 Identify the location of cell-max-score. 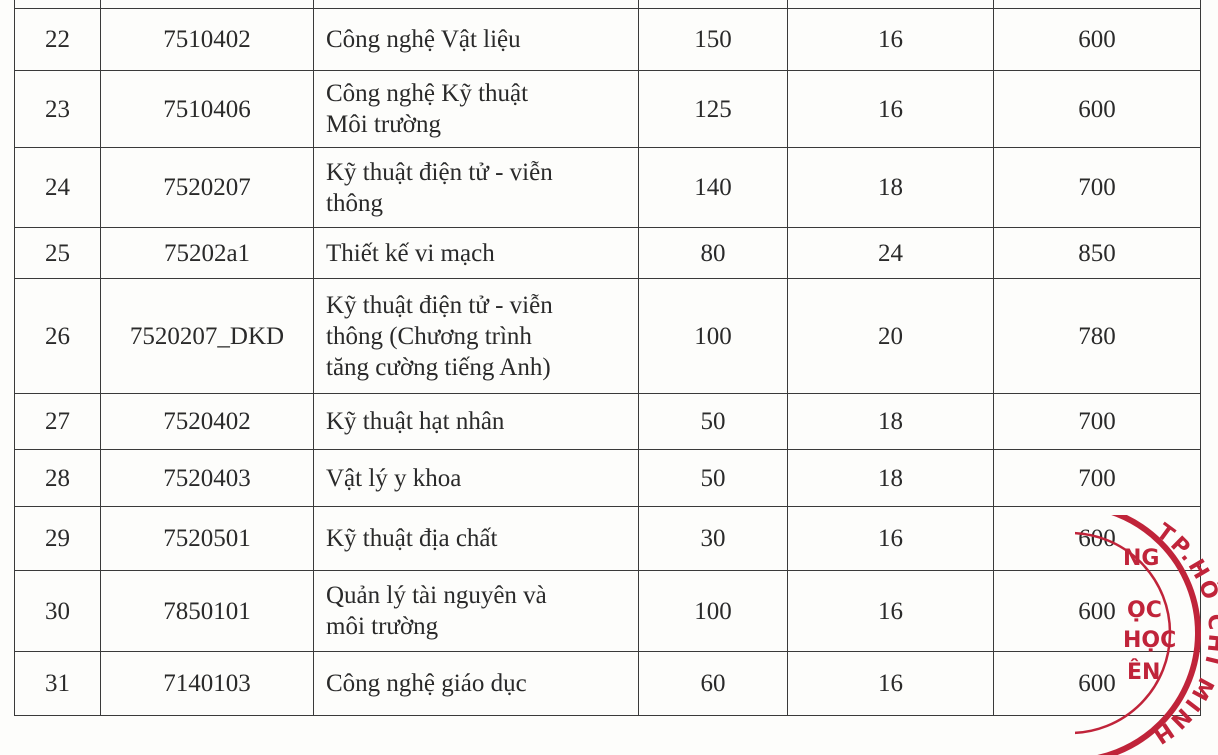
(1097, 4).